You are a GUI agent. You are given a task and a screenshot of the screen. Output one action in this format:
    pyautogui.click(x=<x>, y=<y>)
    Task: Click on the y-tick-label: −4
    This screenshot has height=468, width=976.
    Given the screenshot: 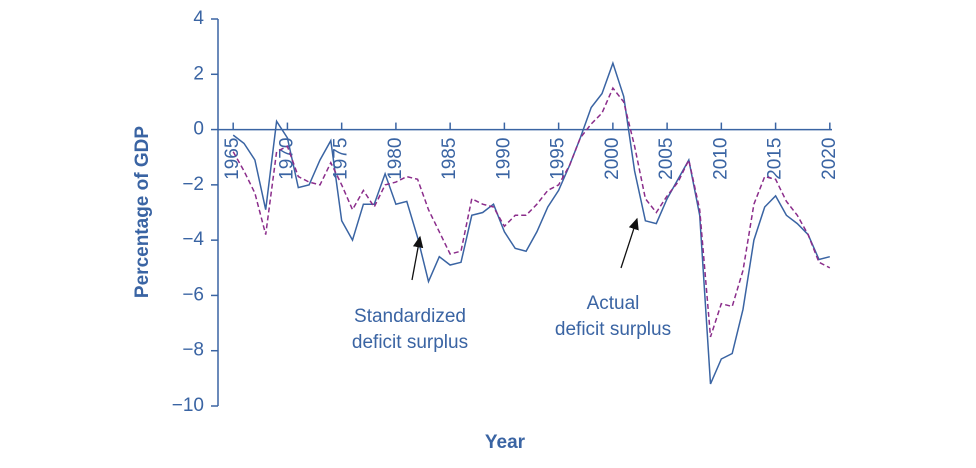 What is the action you would take?
    pyautogui.click(x=193, y=239)
    